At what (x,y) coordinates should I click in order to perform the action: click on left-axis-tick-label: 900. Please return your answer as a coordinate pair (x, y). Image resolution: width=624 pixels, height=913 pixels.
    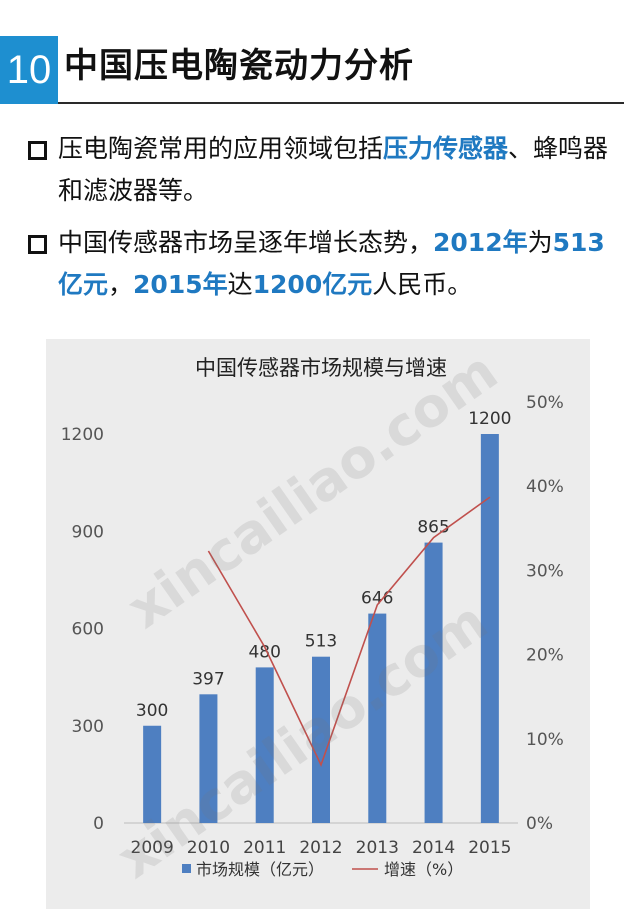
    Looking at the image, I should click on (88, 532).